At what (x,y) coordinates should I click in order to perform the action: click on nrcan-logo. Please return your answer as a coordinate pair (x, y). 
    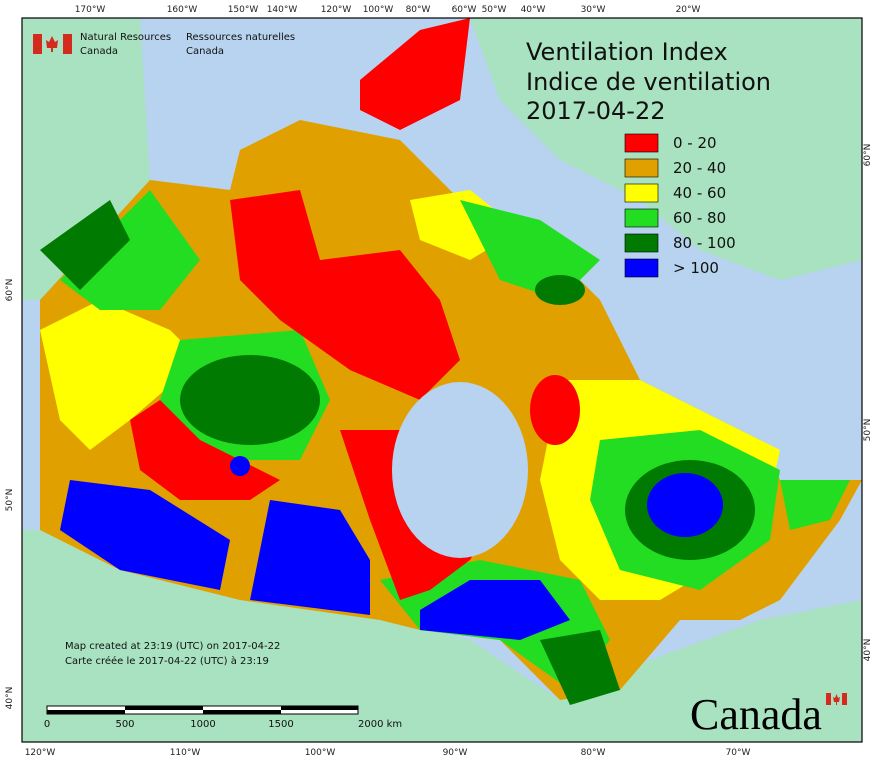
    Looking at the image, I should click on (52, 44).